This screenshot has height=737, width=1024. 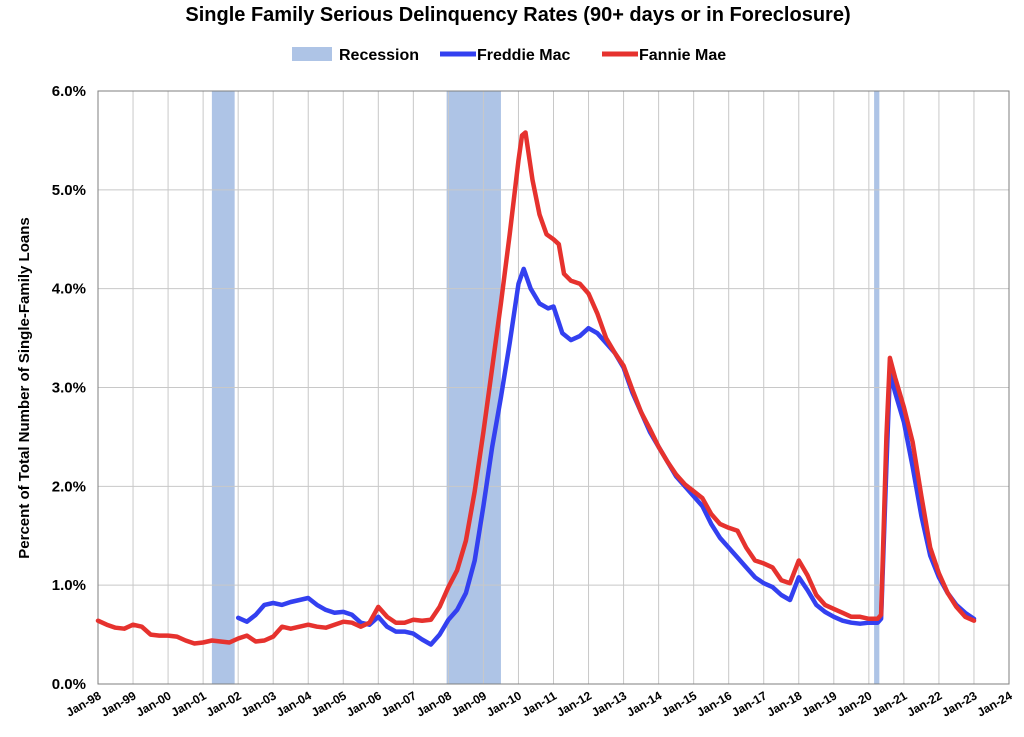 What do you see at coordinates (312, 54) in the screenshot?
I see `legend-swatch-recession` at bounding box center [312, 54].